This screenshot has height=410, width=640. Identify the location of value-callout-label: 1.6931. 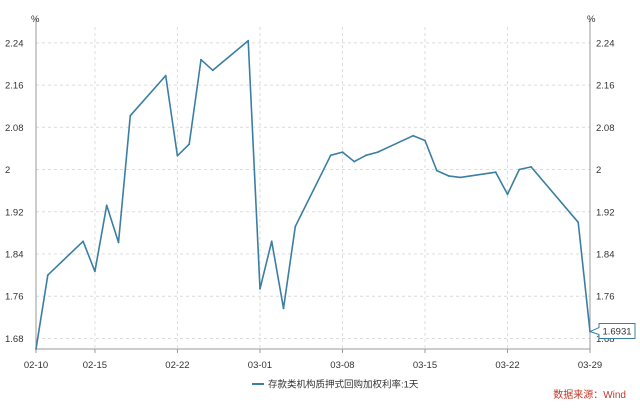
(616, 332).